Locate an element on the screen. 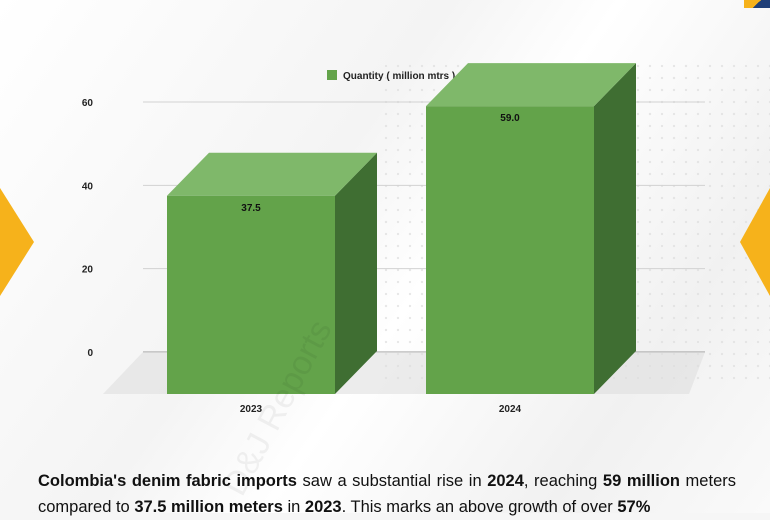  x-axis-ticks: 2023 2024 is located at coordinates (381, 409).